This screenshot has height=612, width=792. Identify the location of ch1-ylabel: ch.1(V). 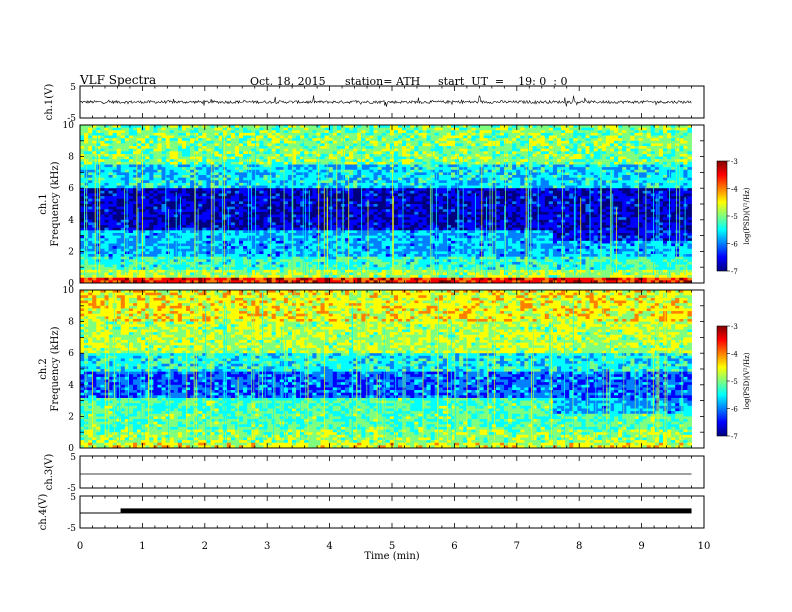
(49, 102).